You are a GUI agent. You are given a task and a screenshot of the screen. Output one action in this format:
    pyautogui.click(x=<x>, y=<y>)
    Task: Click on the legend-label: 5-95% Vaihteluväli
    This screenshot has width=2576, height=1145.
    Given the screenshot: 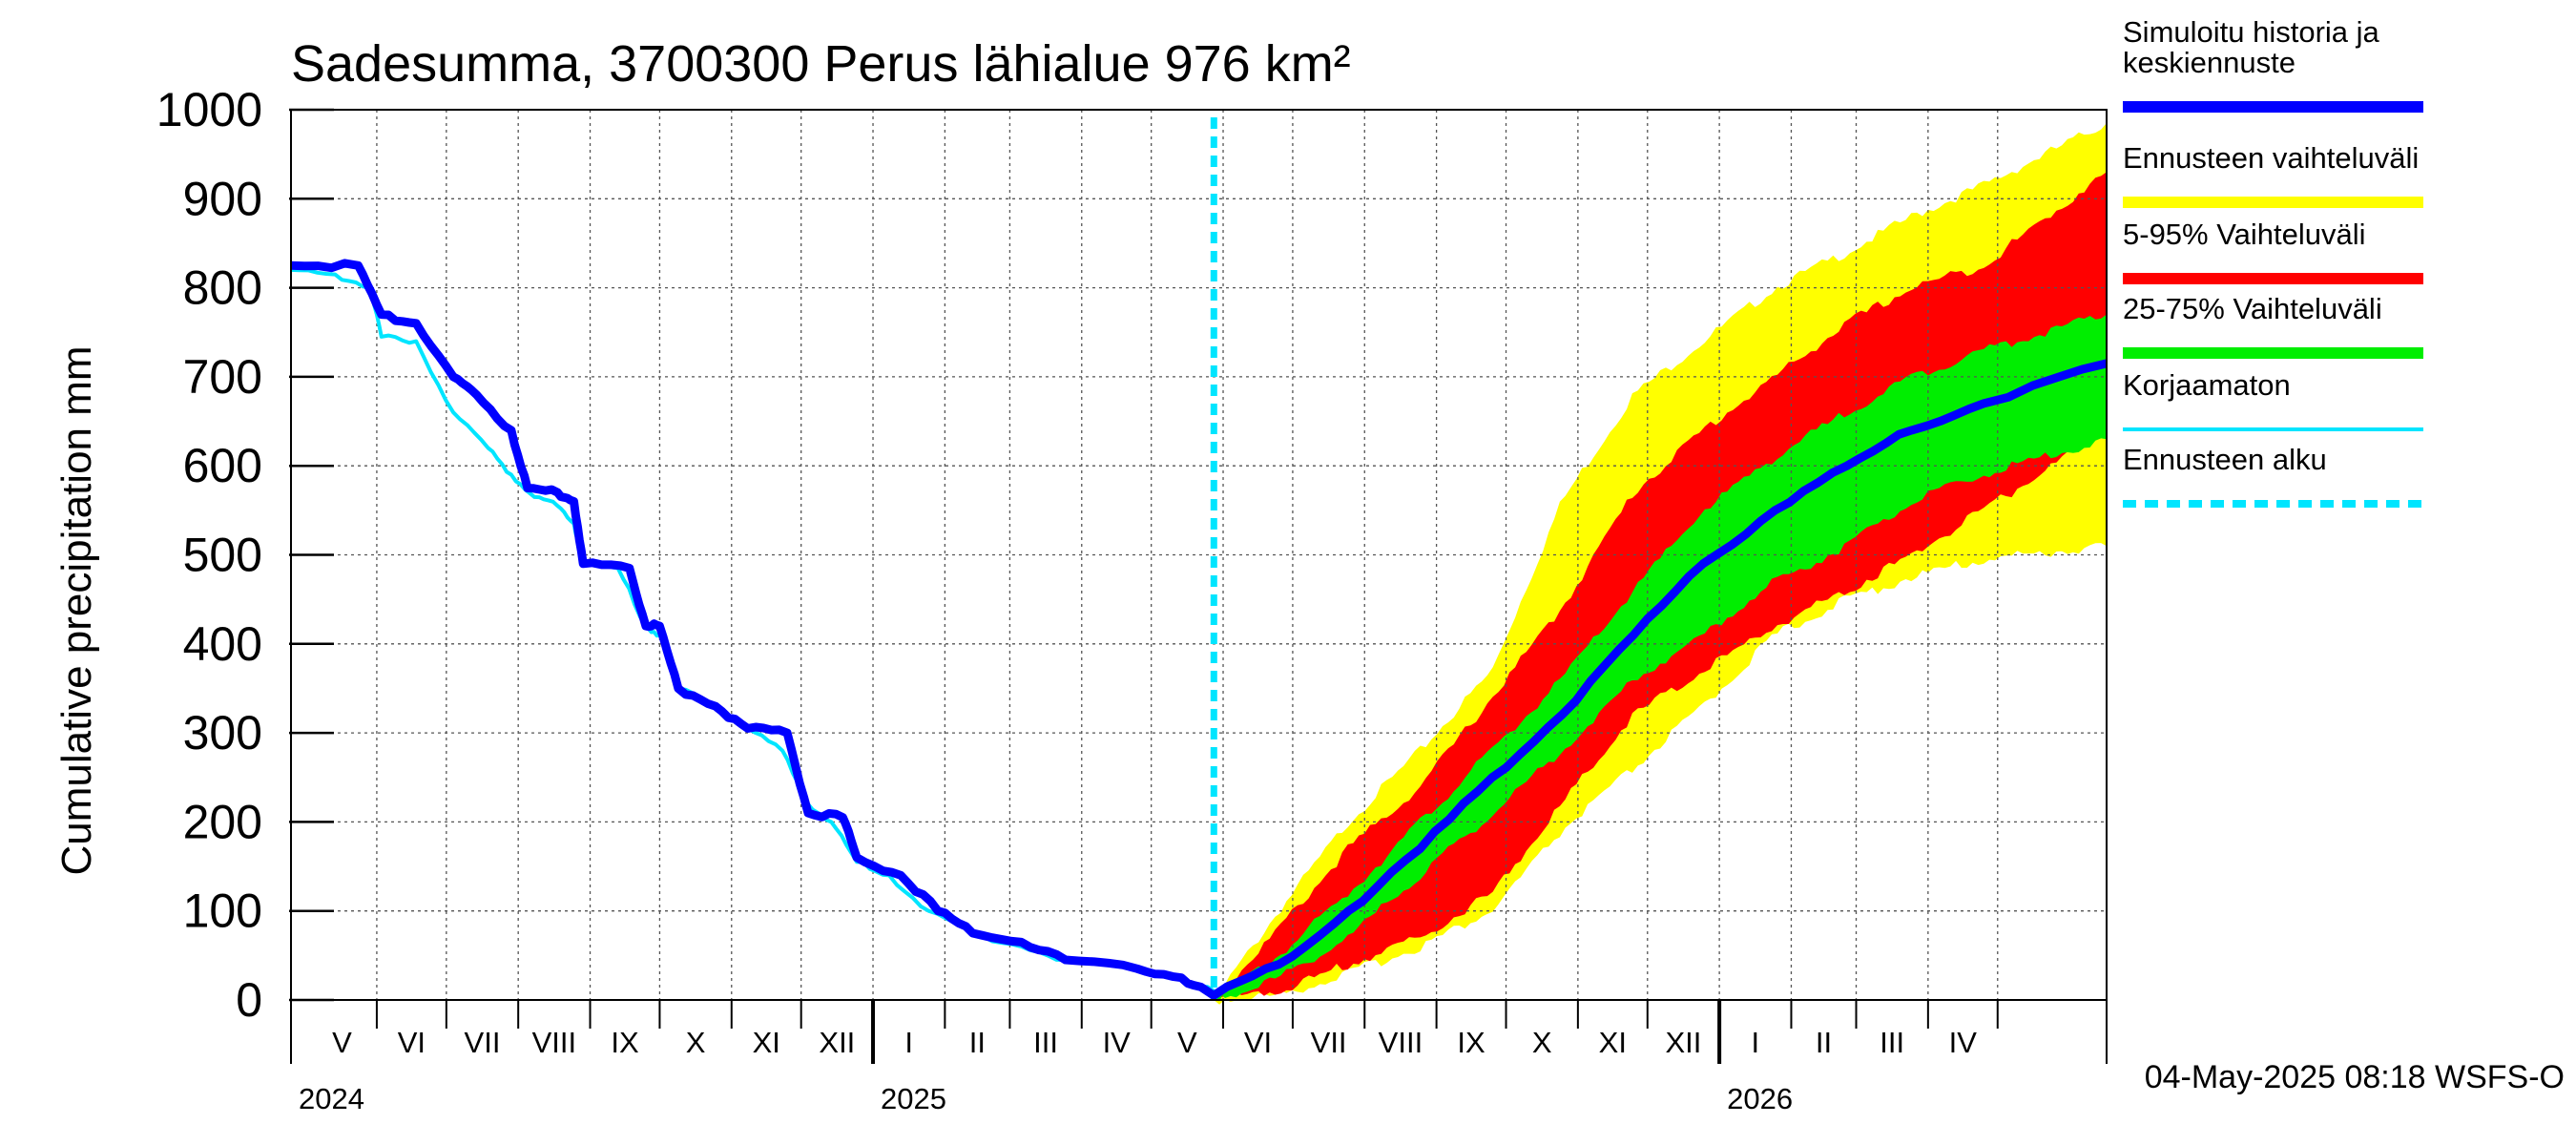 What is the action you would take?
    pyautogui.click(x=2244, y=234)
    